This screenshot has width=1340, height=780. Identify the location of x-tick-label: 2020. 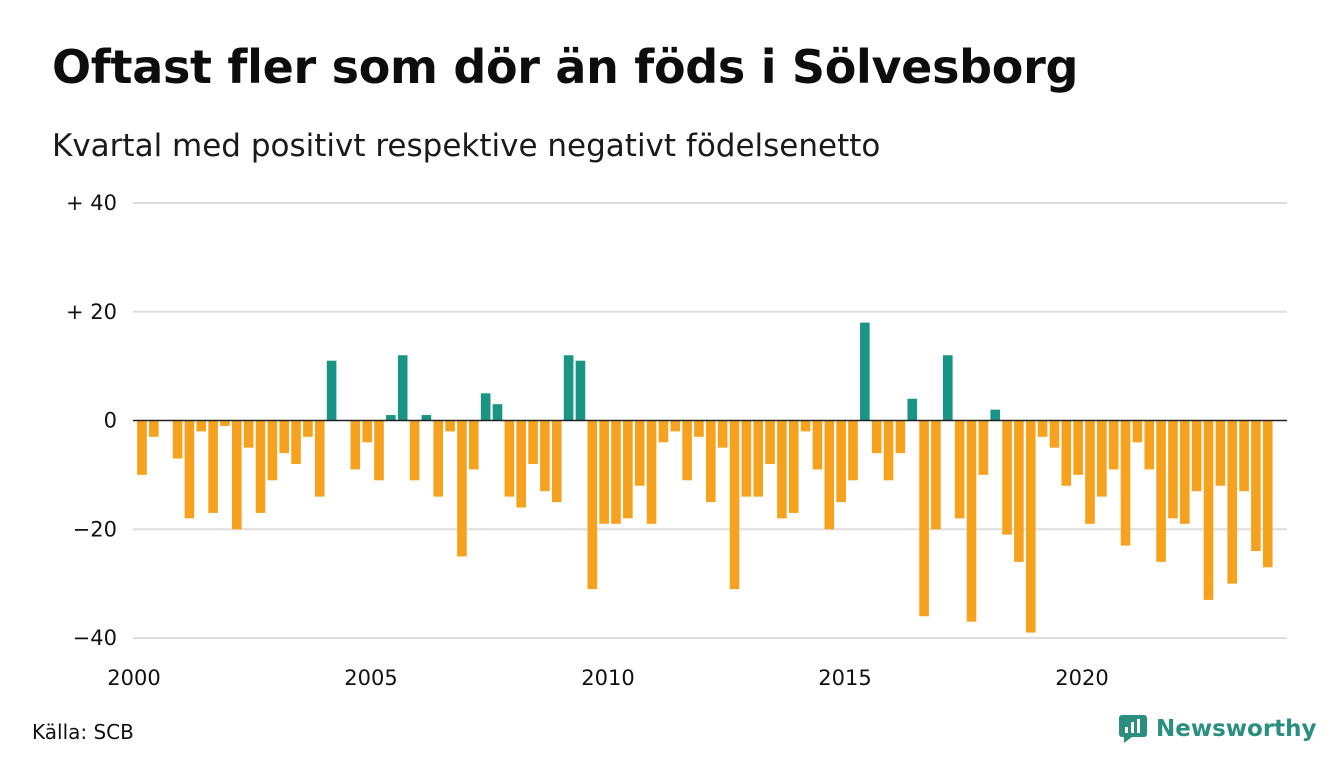
(1081, 678).